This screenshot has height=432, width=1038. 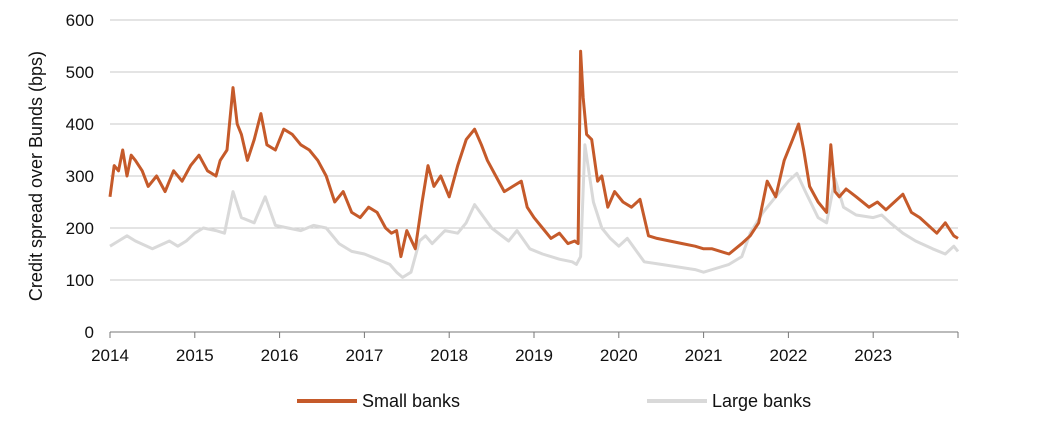 I want to click on x-tick-2022: 2022, so click(x=788, y=355).